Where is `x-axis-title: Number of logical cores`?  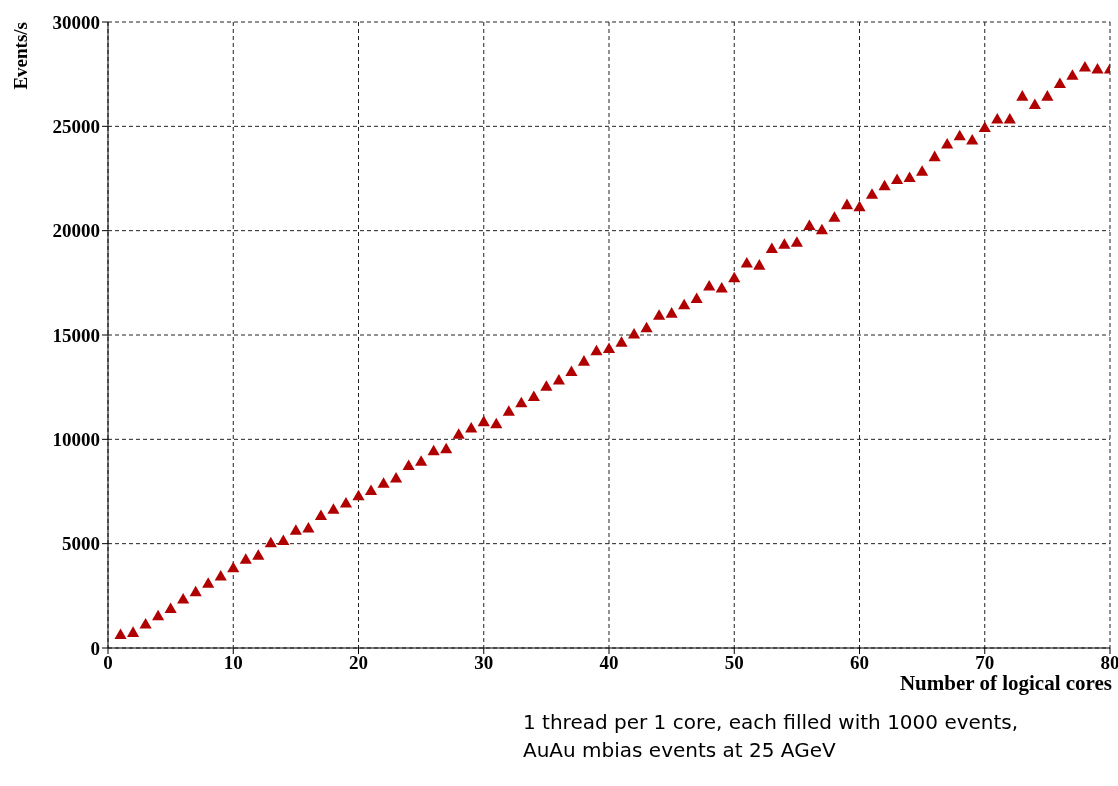 x-axis-title: Number of logical cores is located at coordinates (1005, 683).